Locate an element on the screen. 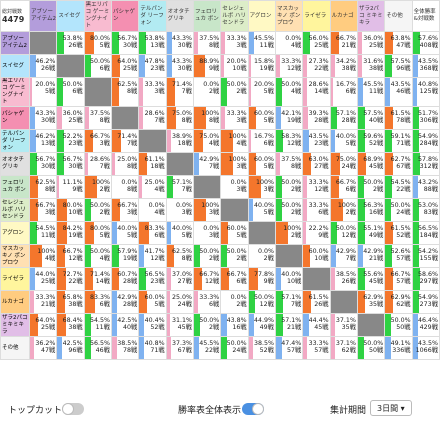 The width and height of the screenshot is (440, 423). matchup-cell: 31.6% 38戦 is located at coordinates (371, 66).